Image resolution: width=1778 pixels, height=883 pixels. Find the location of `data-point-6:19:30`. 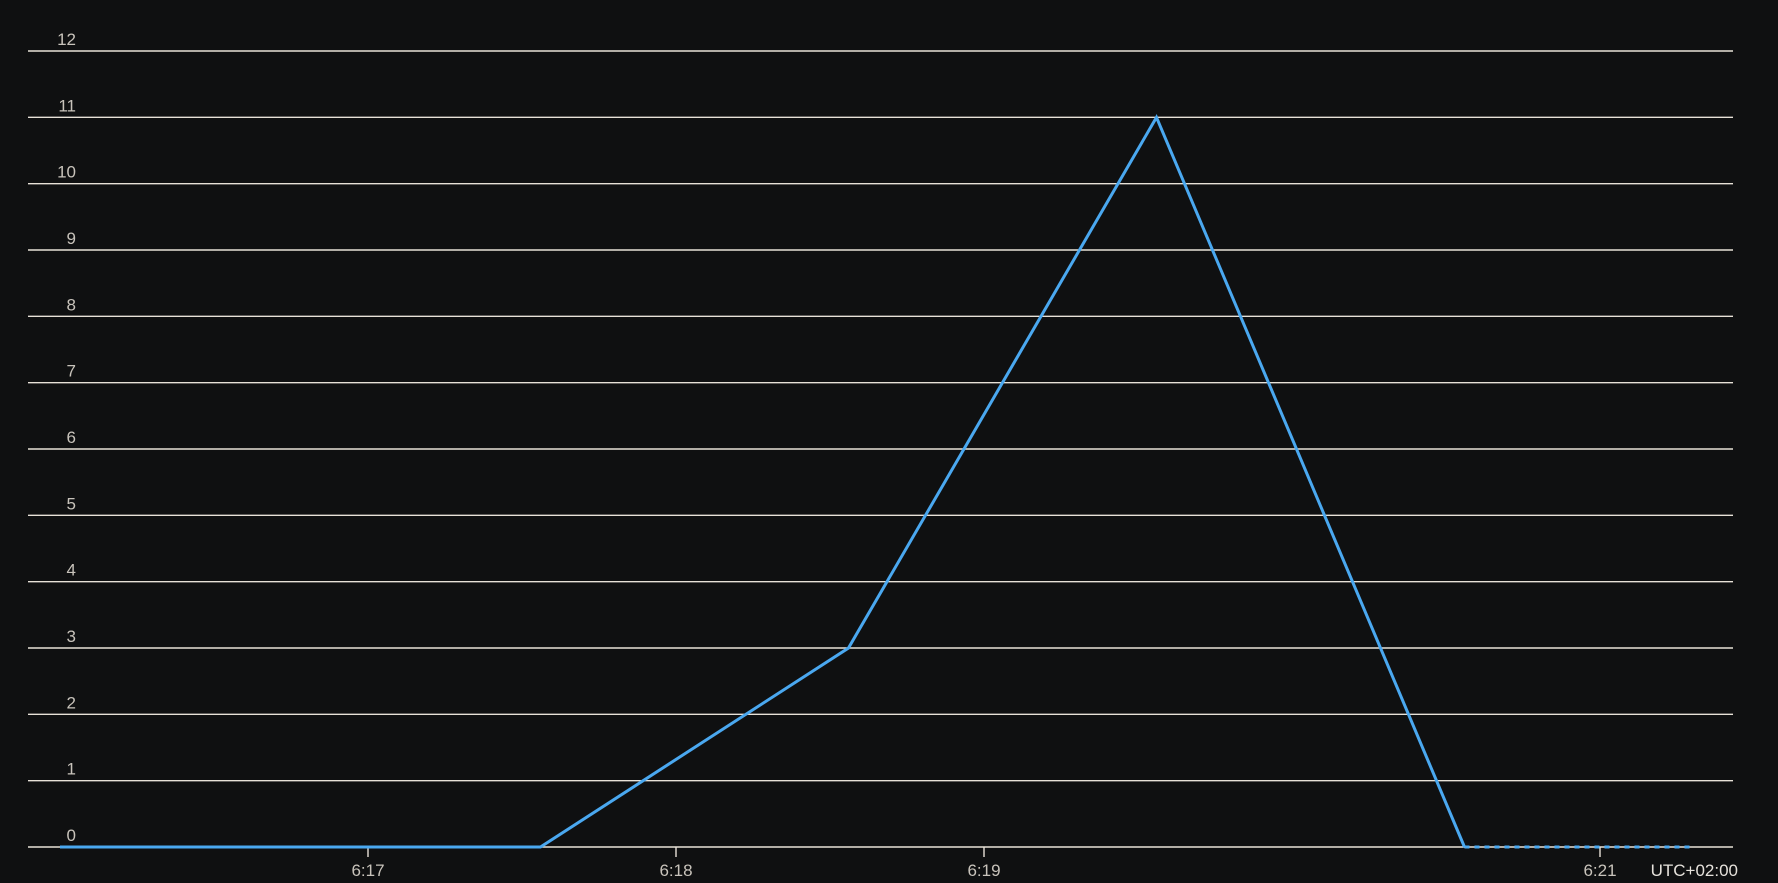

data-point-6:19:30 is located at coordinates (1156, 117).